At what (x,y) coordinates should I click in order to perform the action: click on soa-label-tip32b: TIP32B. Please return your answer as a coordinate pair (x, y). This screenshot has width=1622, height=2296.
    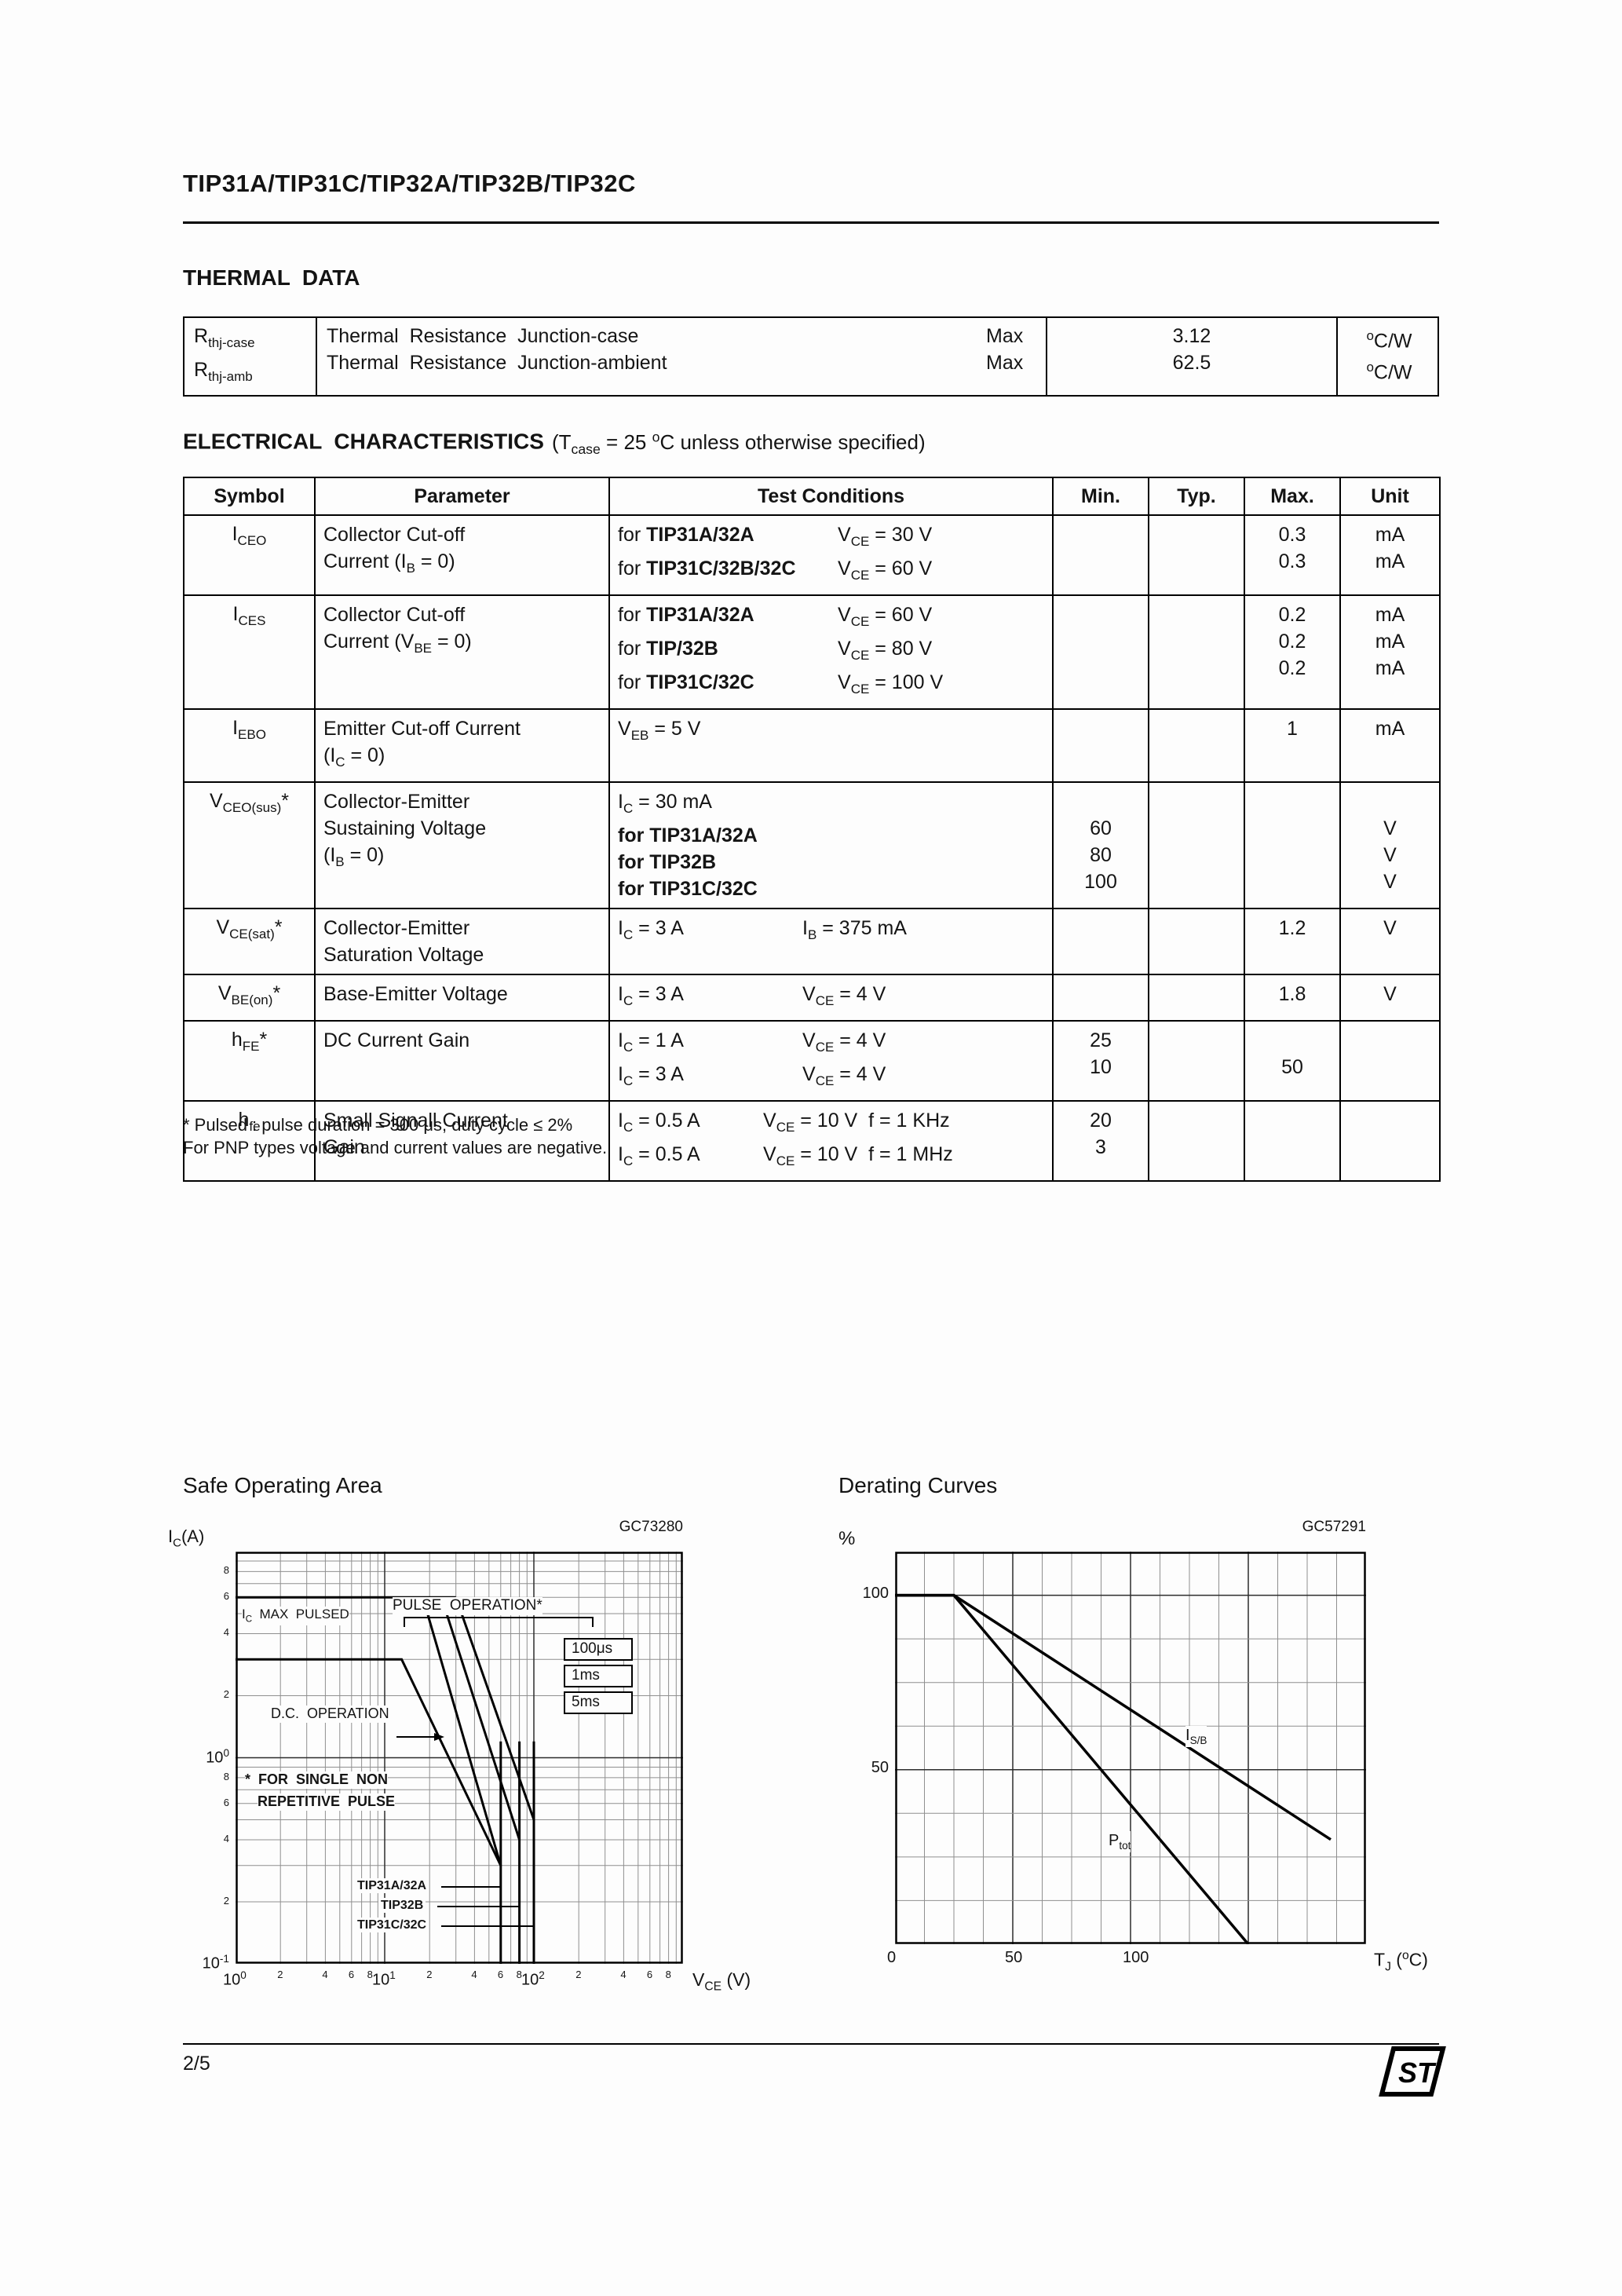
    Looking at the image, I should click on (402, 1906).